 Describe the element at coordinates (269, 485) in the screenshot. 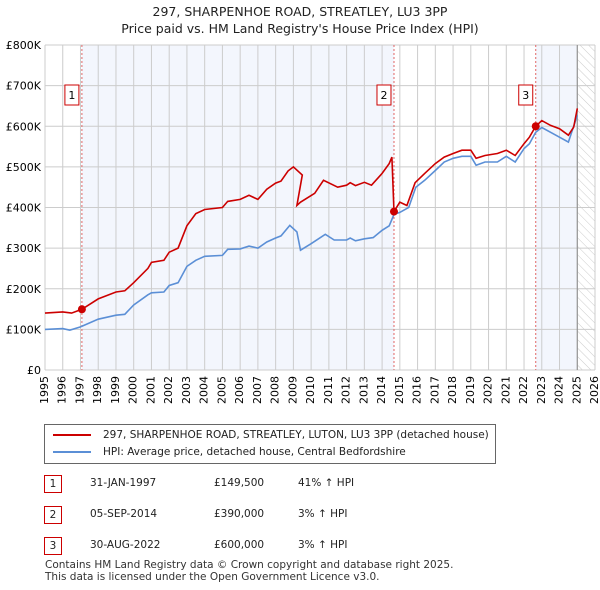

I see `transaction-row: 1 31-JAN-1997 £149,500 41% ↑ HPI` at that location.